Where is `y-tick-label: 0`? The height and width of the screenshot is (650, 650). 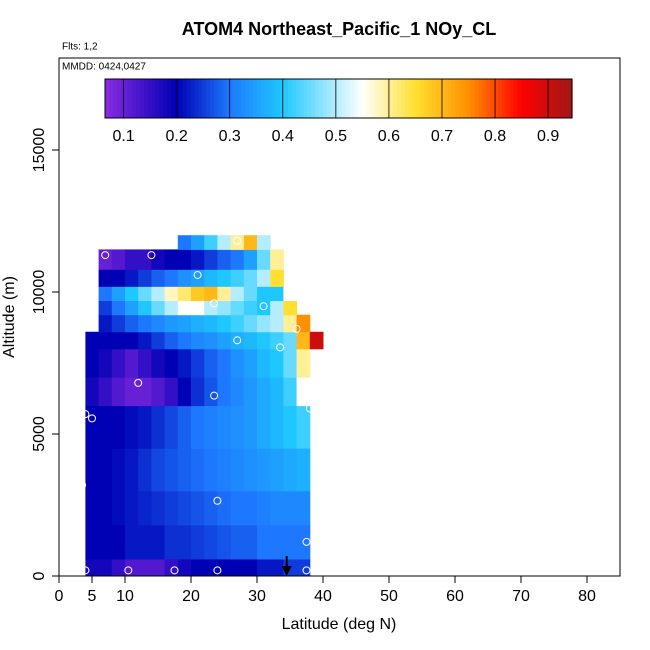 y-tick-label: 0 is located at coordinates (39, 575).